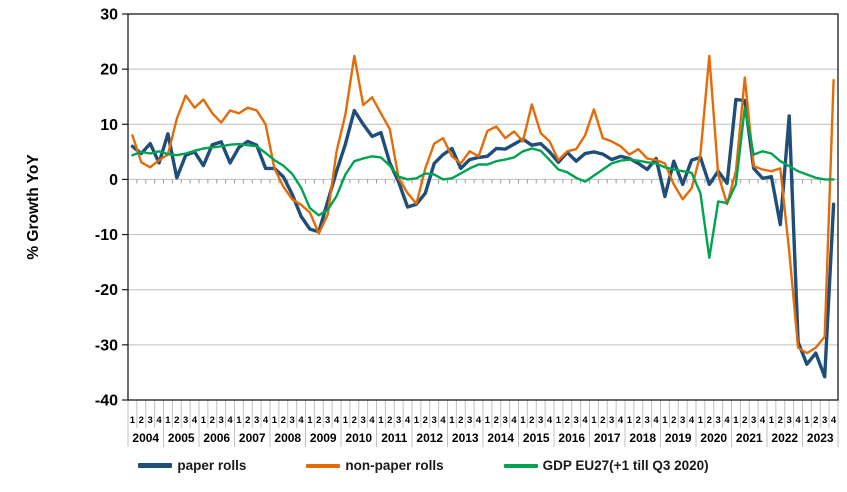 The image size is (847, 492). What do you see at coordinates (106, 401) in the screenshot?
I see `y-tick-label--40: -40` at bounding box center [106, 401].